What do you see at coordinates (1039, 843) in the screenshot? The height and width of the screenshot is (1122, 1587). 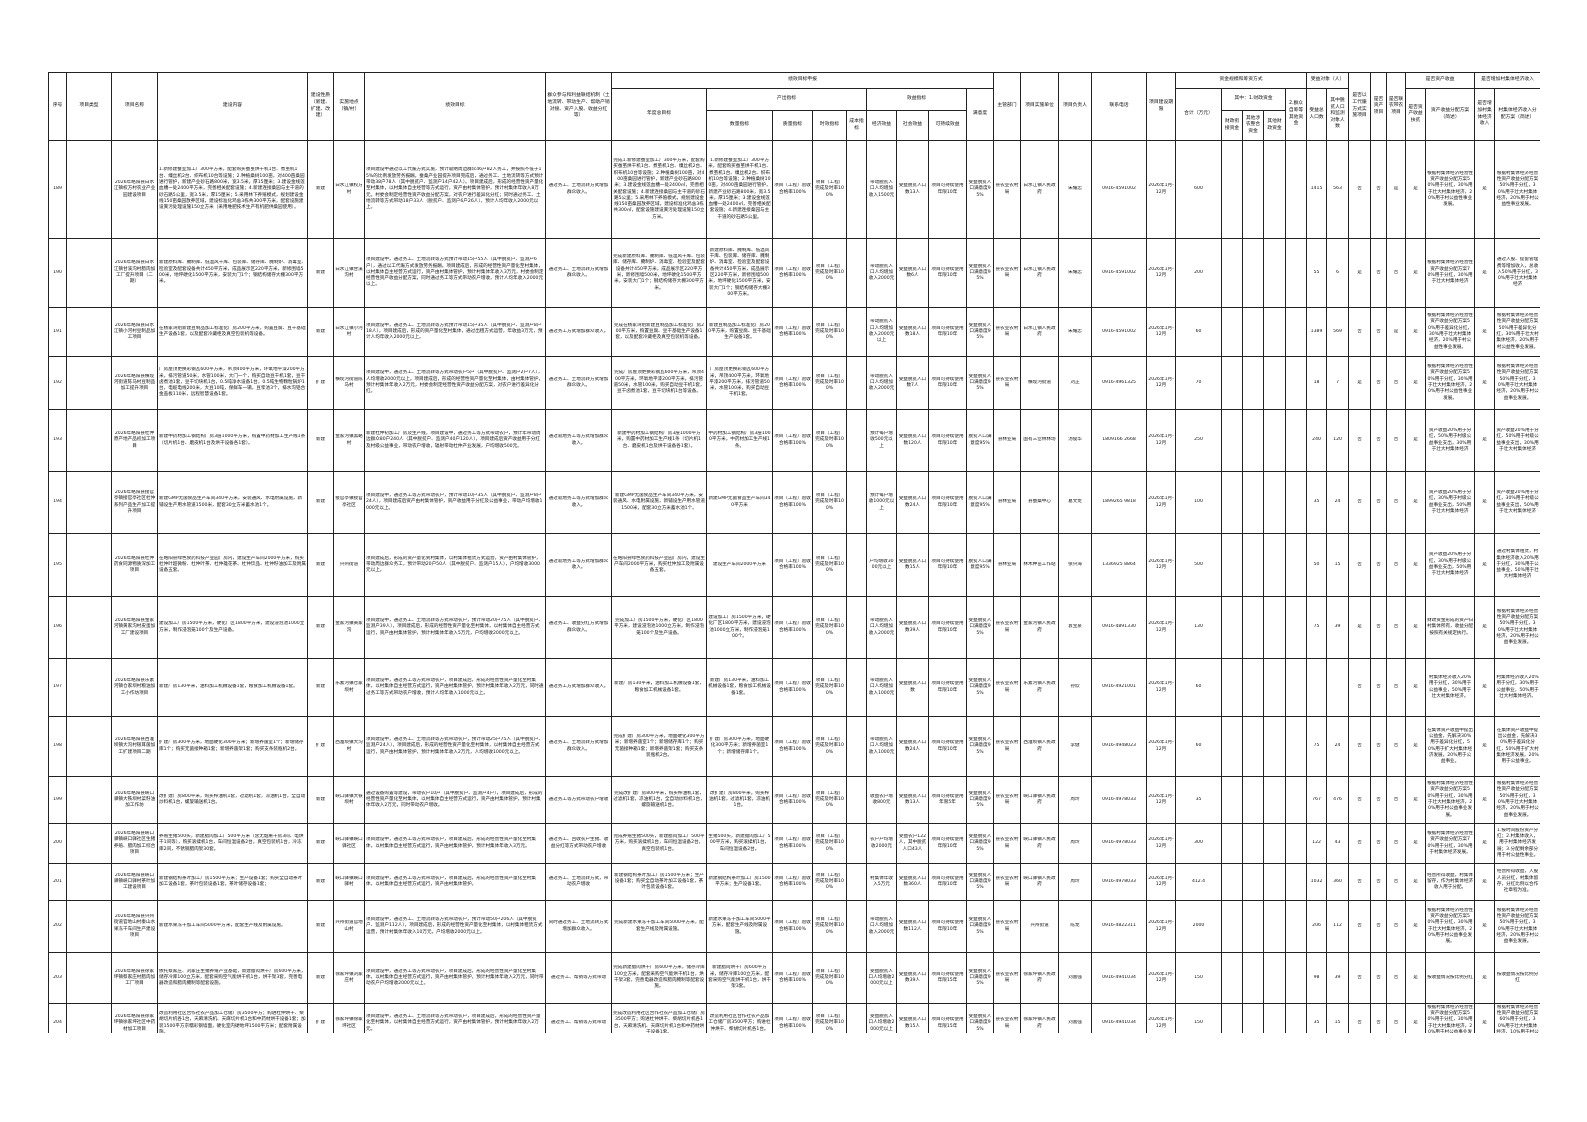 I see `unit-text: 峡口驿镇人民政府` at bounding box center [1039, 843].